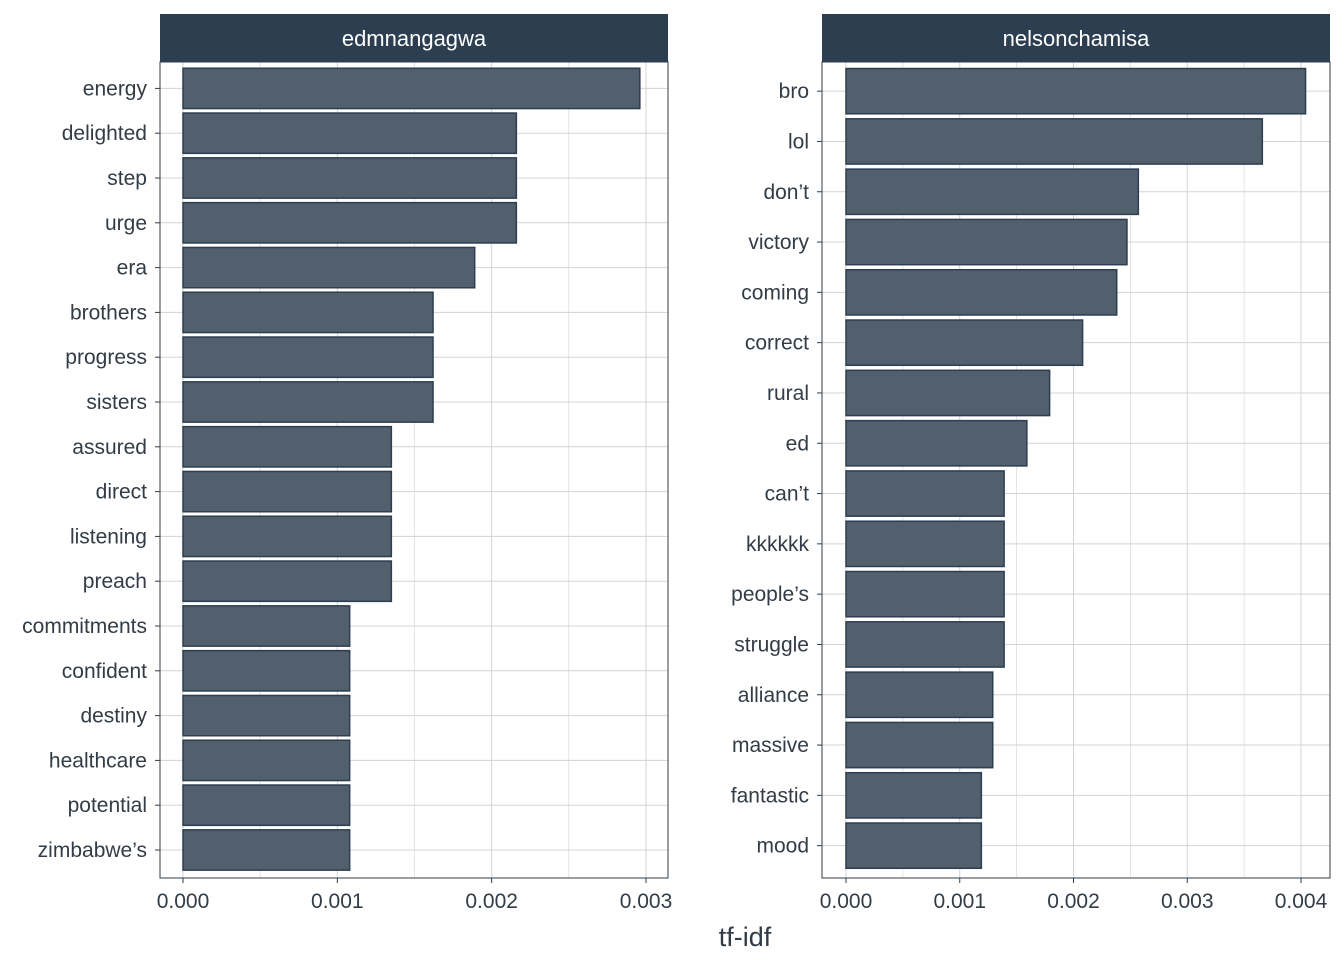 This screenshot has height=960, width=1344. What do you see at coordinates (919, 695) in the screenshot?
I see `bar-alliance` at bounding box center [919, 695].